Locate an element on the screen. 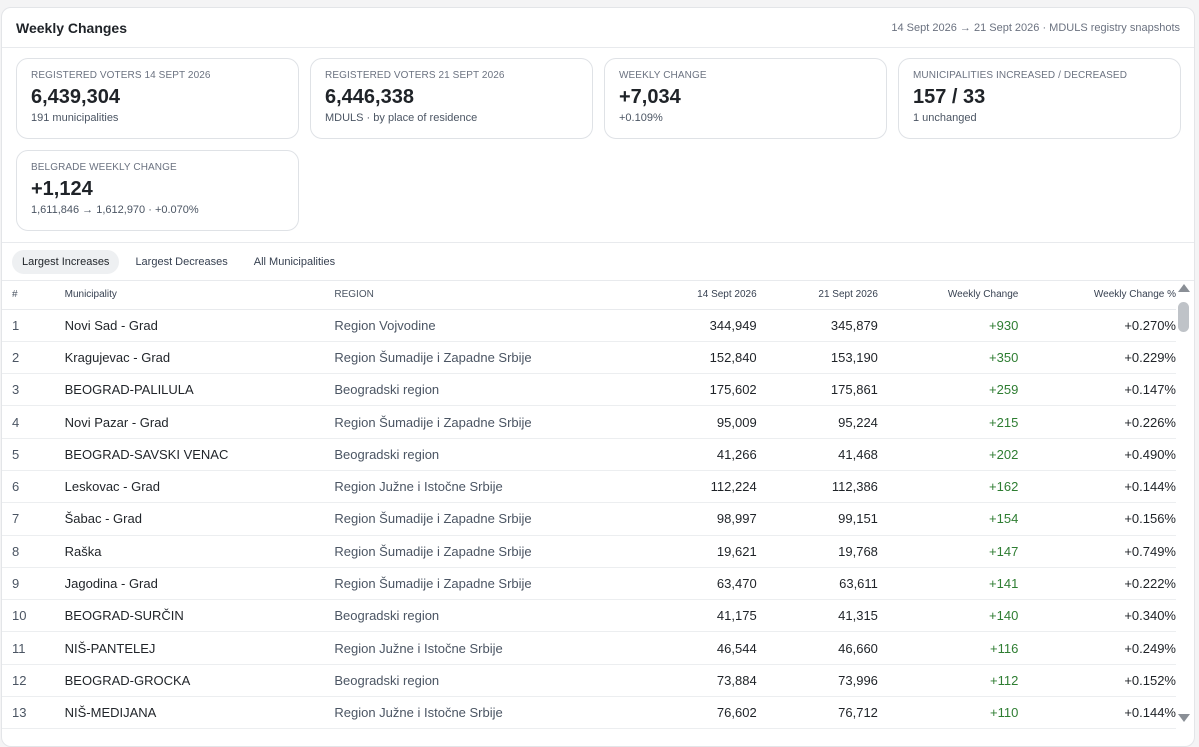 The image size is (1199, 747). cell-weekly-change-pct: +0.147% is located at coordinates (1097, 390).